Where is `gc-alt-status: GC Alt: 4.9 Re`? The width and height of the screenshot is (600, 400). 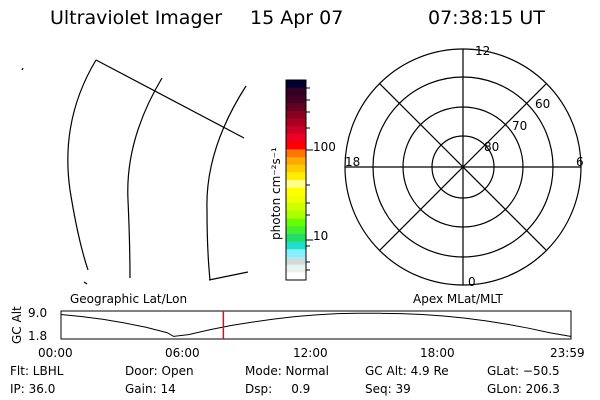
gc-alt-status: GC Alt: 4.9 Re is located at coordinates (407, 371).